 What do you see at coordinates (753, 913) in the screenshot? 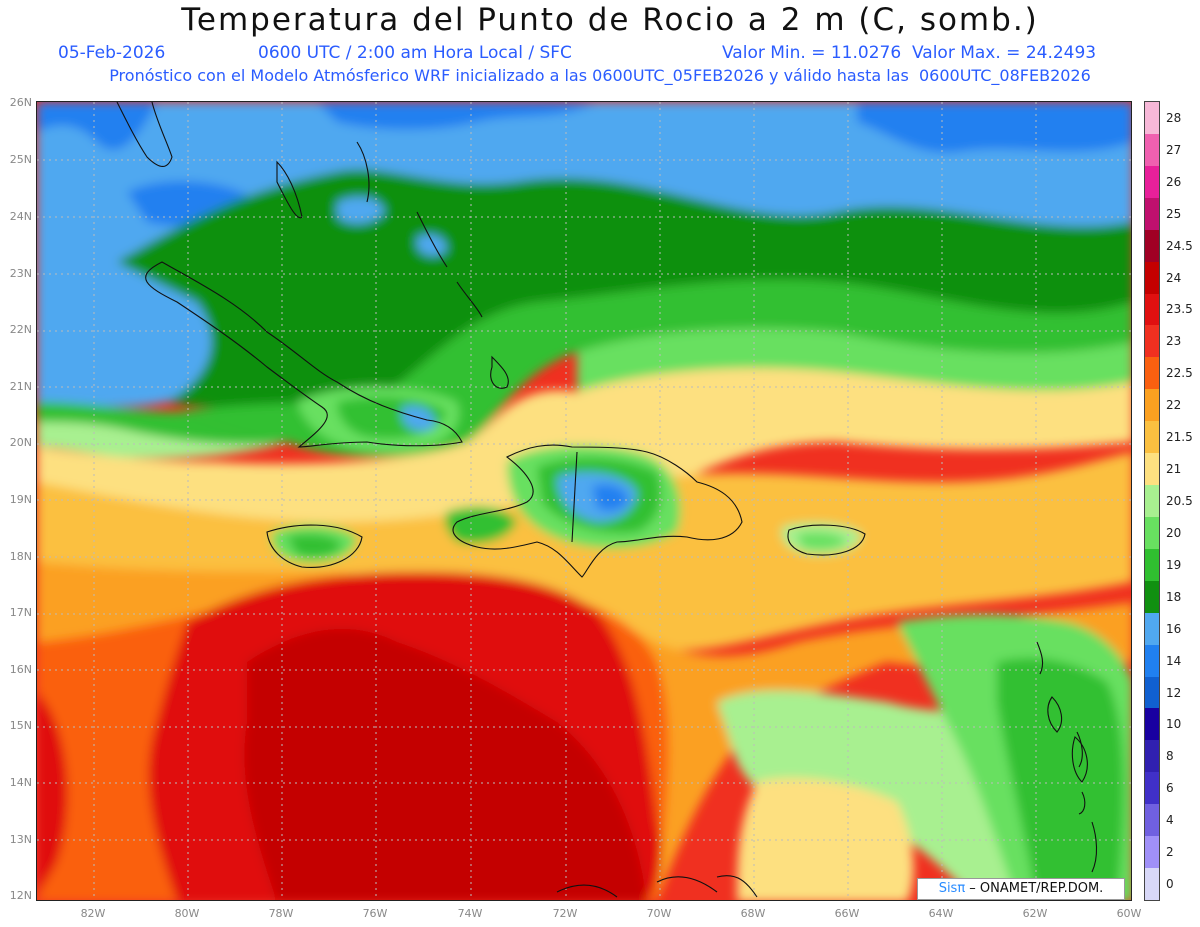
I see `lon-label: 68W` at bounding box center [753, 913].